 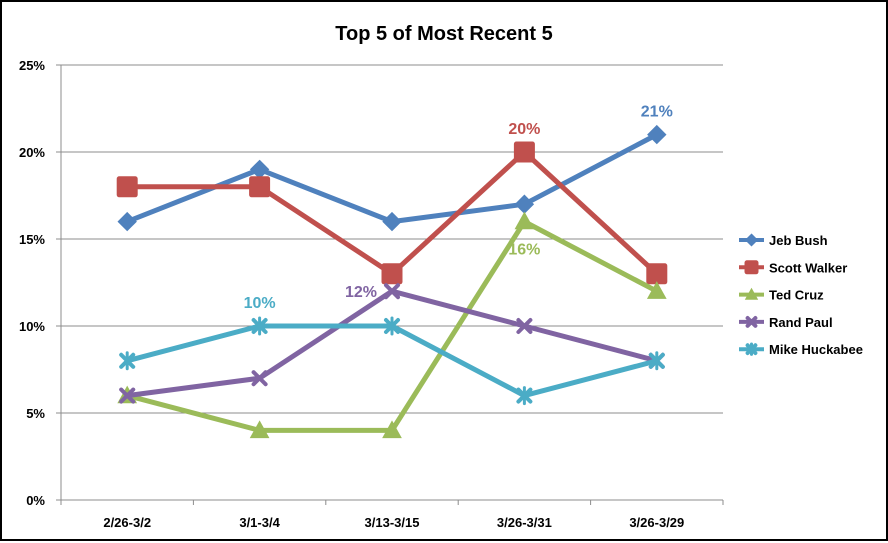 What do you see at coordinates (524, 250) in the screenshot?
I see `data-label: 16%` at bounding box center [524, 250].